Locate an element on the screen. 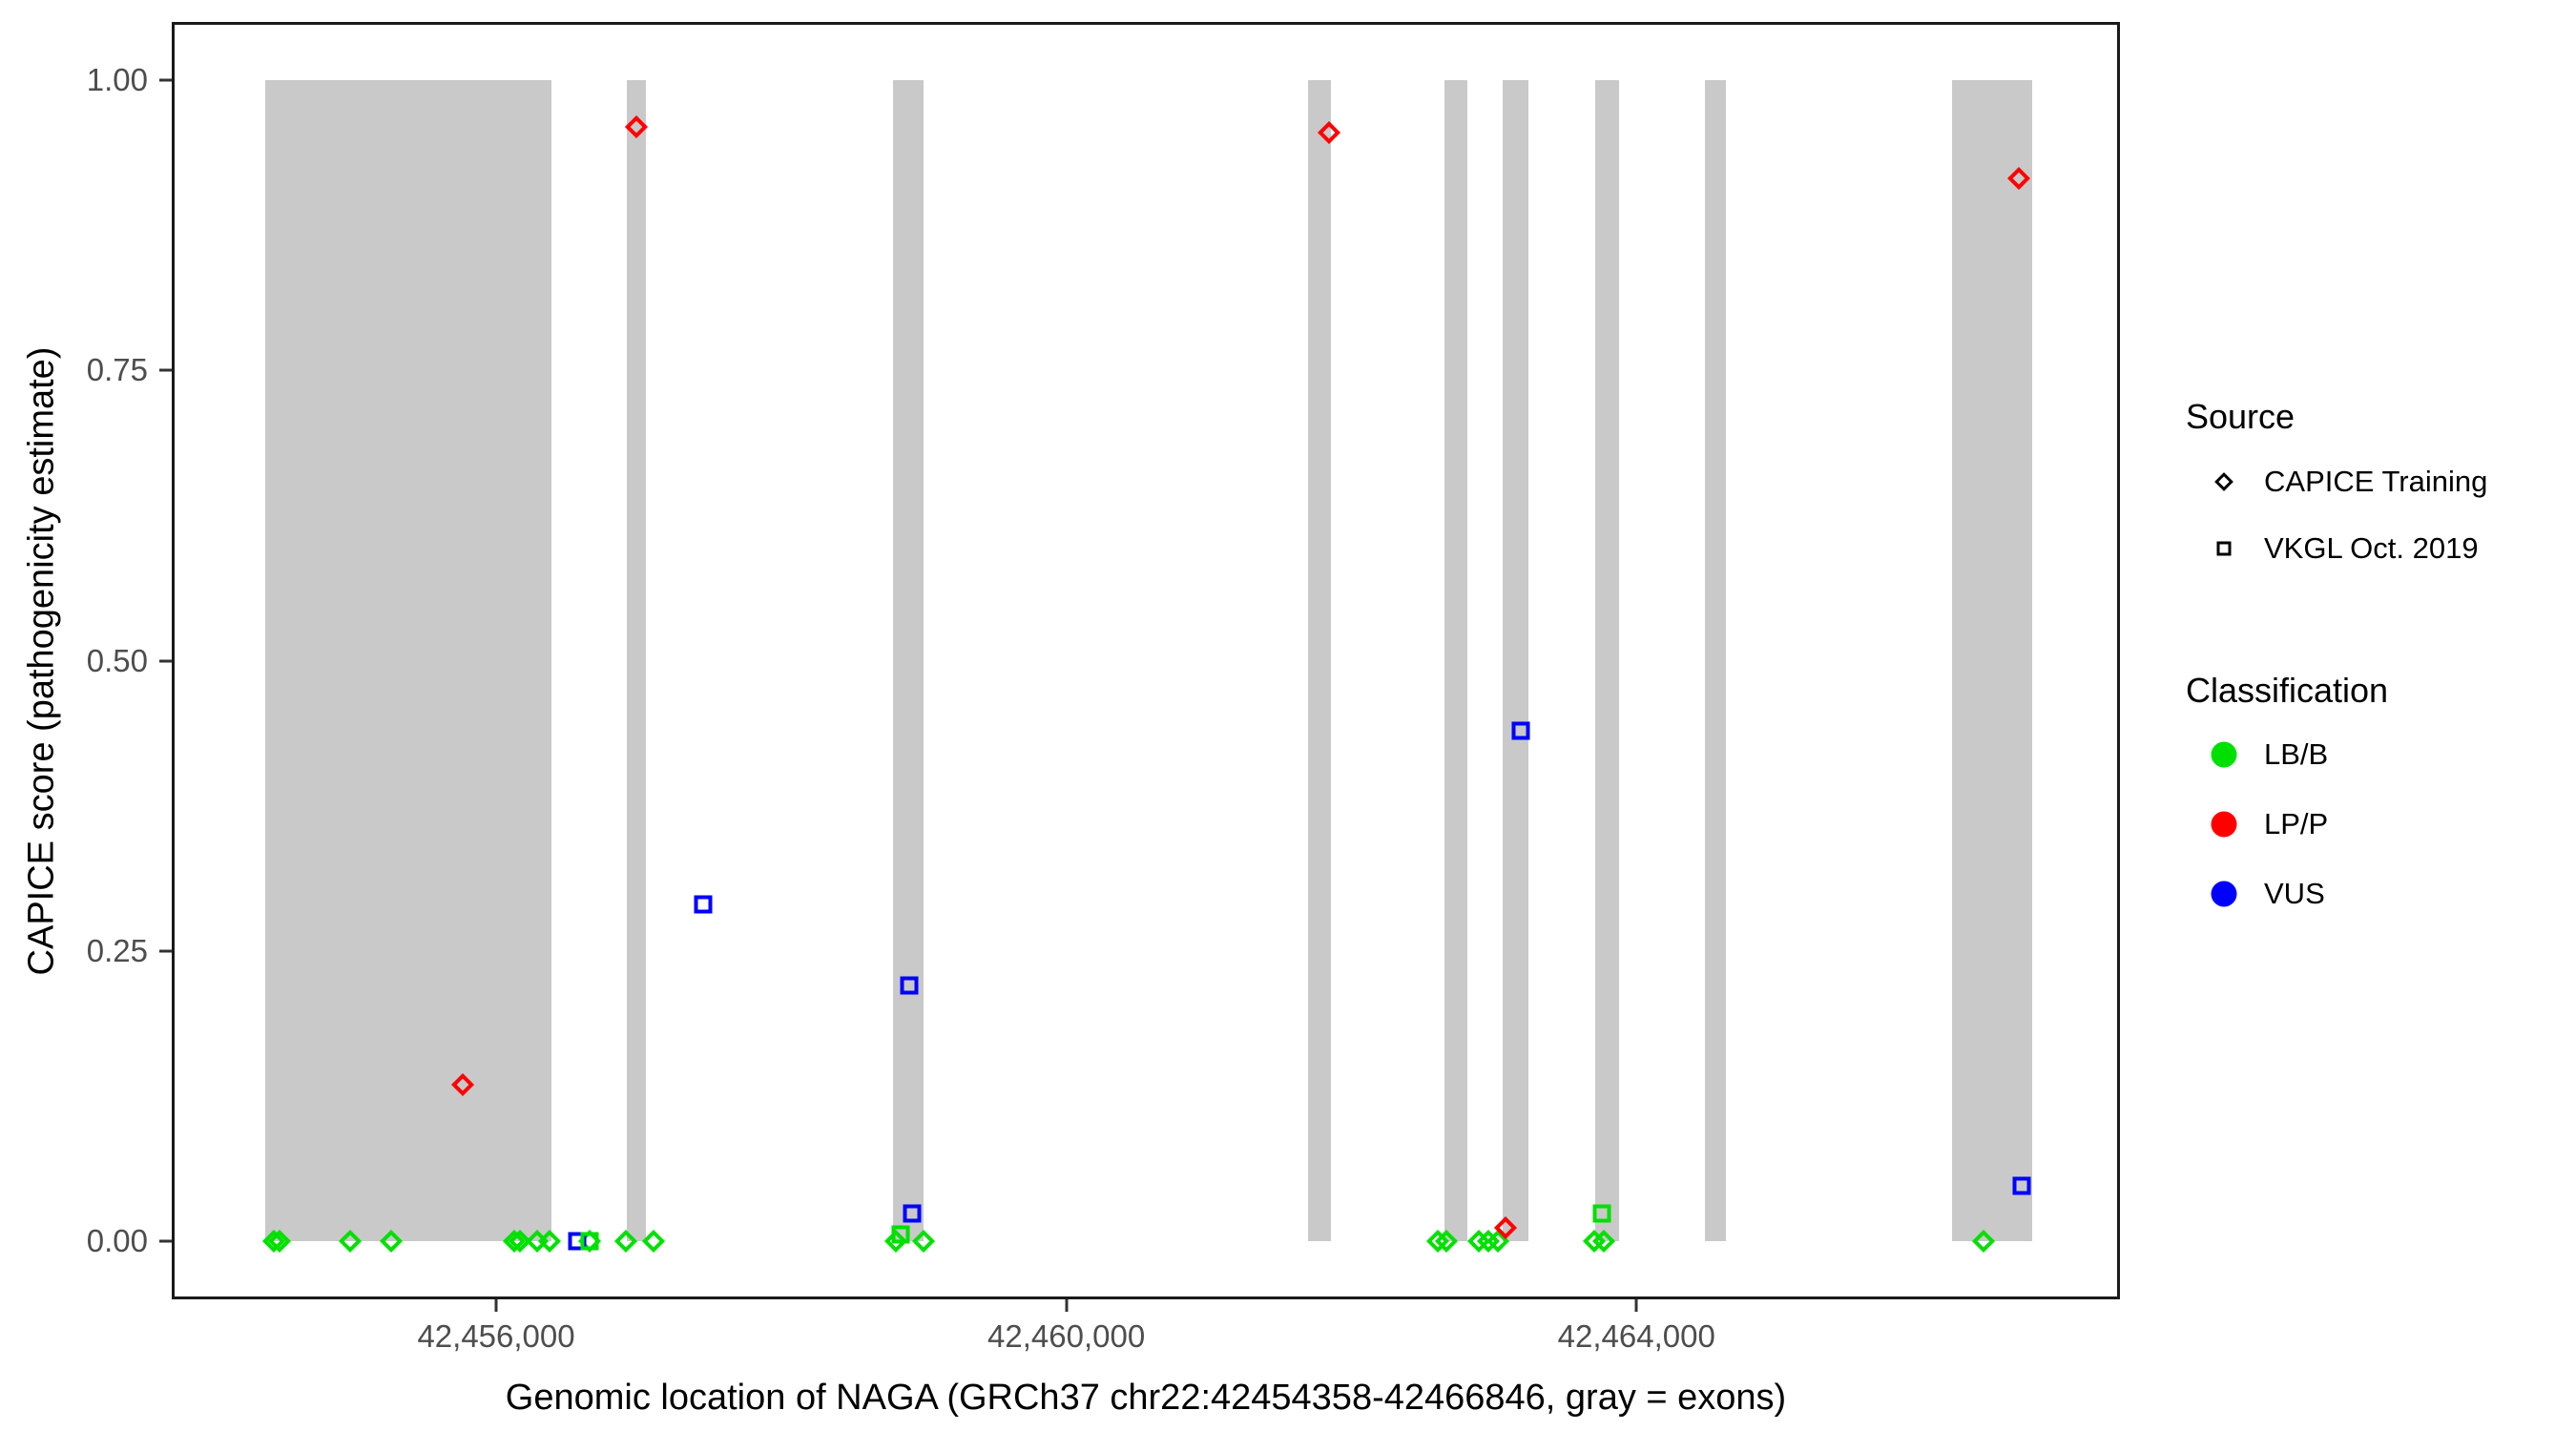  legend-classification-title: Classification is located at coordinates (2287, 690).